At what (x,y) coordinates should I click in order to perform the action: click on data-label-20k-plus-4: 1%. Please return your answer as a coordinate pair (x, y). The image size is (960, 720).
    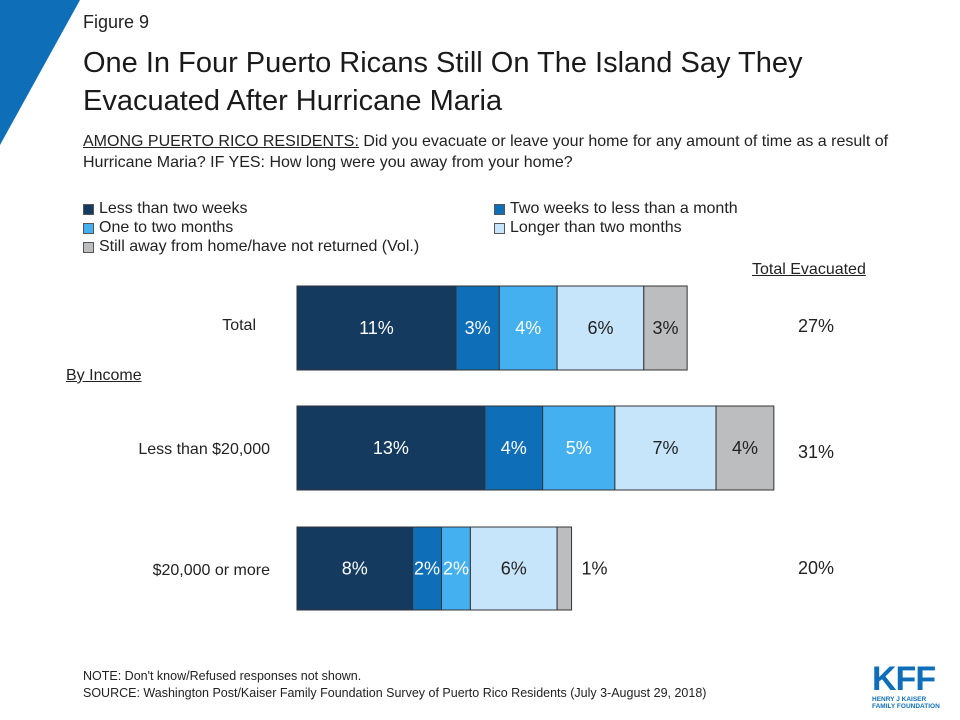
    Looking at the image, I should click on (595, 569).